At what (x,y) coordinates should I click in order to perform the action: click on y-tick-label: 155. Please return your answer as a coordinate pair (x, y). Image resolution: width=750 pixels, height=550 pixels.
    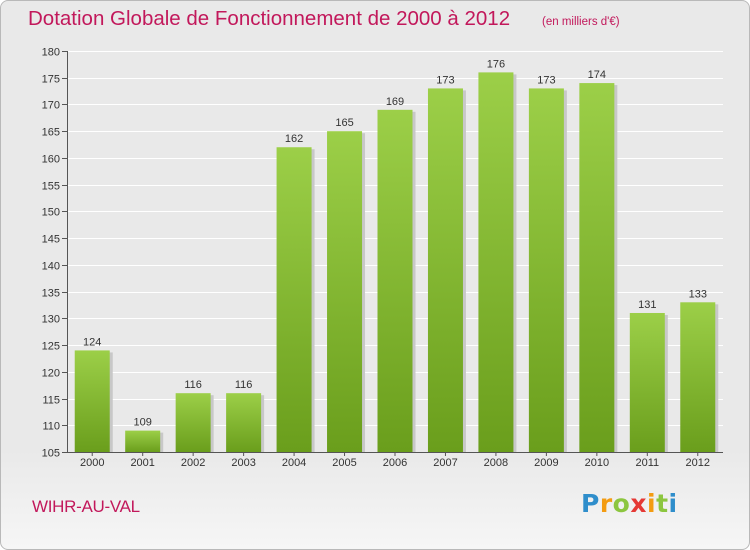
    Looking at the image, I should click on (51, 187).